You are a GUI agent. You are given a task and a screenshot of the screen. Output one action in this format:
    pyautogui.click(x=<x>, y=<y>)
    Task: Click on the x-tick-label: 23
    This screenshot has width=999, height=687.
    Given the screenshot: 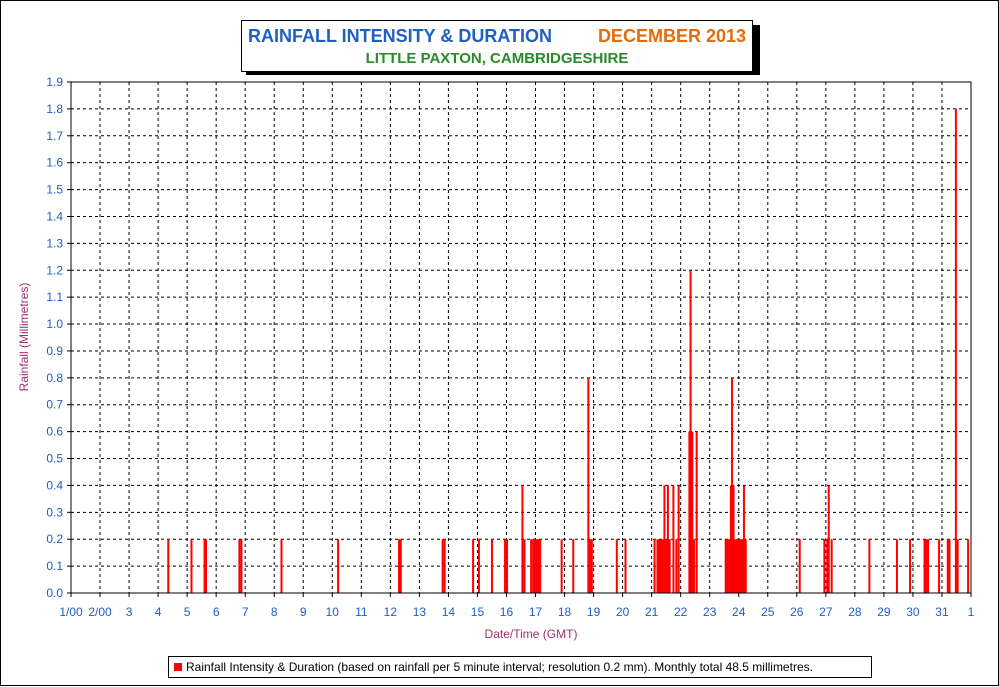 What is the action you would take?
    pyautogui.click(x=710, y=612)
    